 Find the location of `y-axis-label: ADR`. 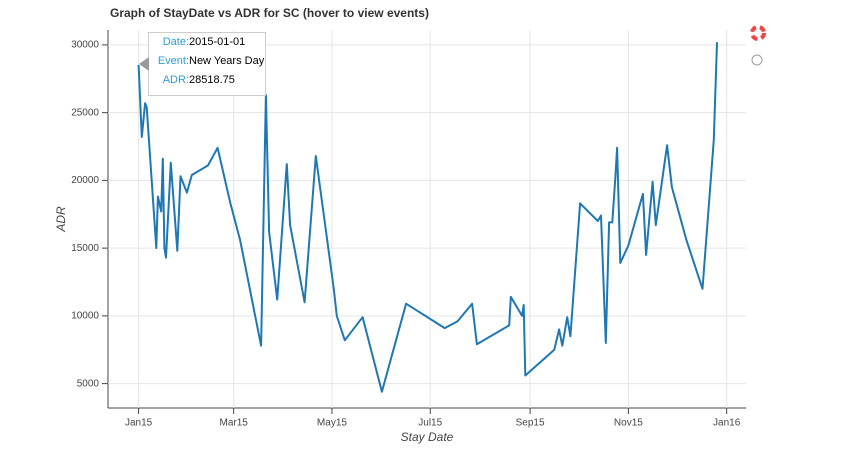

y-axis-label: ADR is located at coordinates (61, 219).